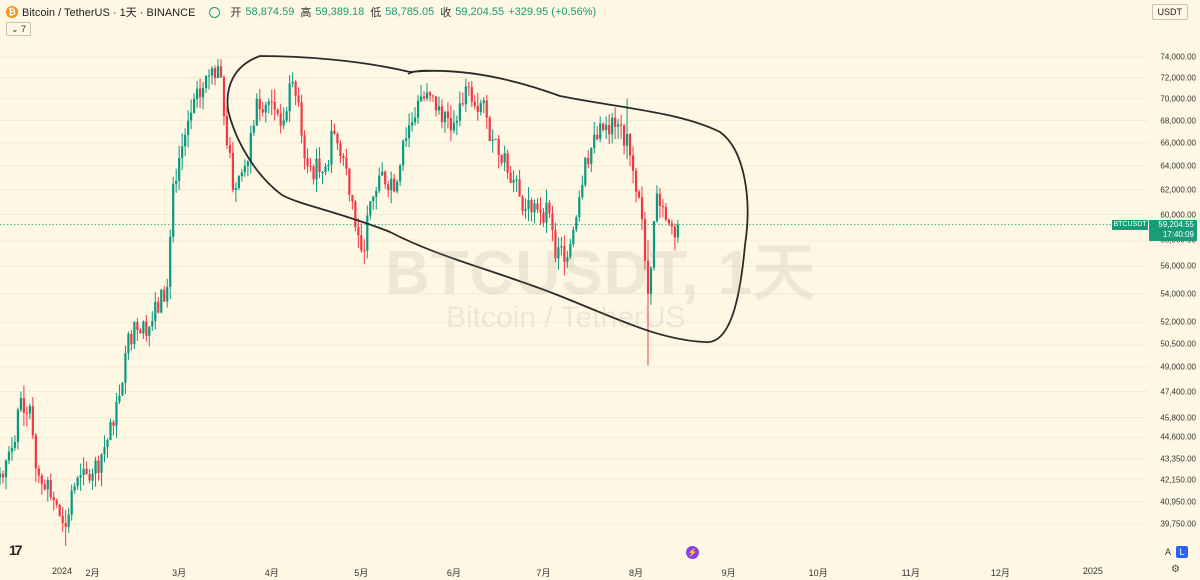  Describe the element at coordinates (1178, 234) in the screenshot. I see `bar-countdown: 17:40:09` at that location.